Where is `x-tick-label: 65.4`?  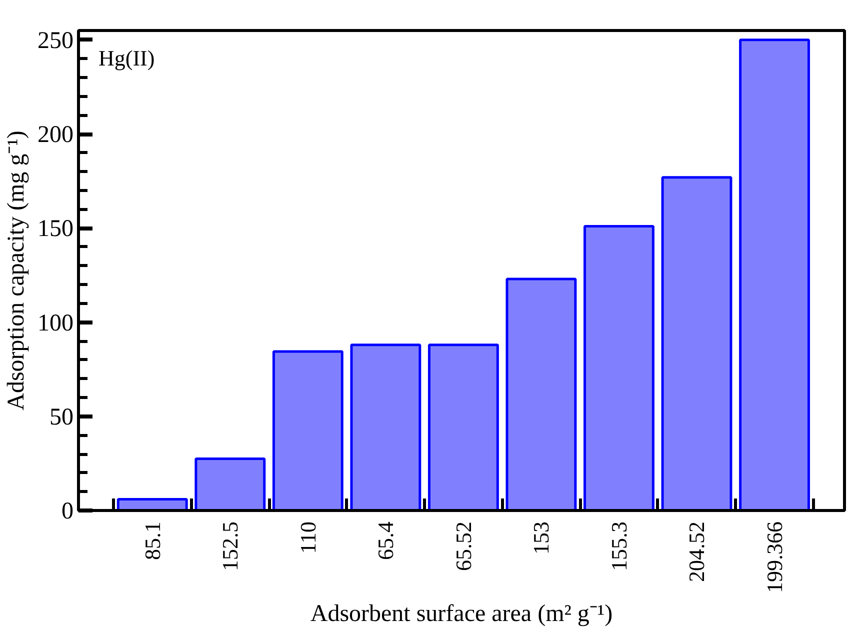 x-tick-label: 65.4 is located at coordinates (385, 541).